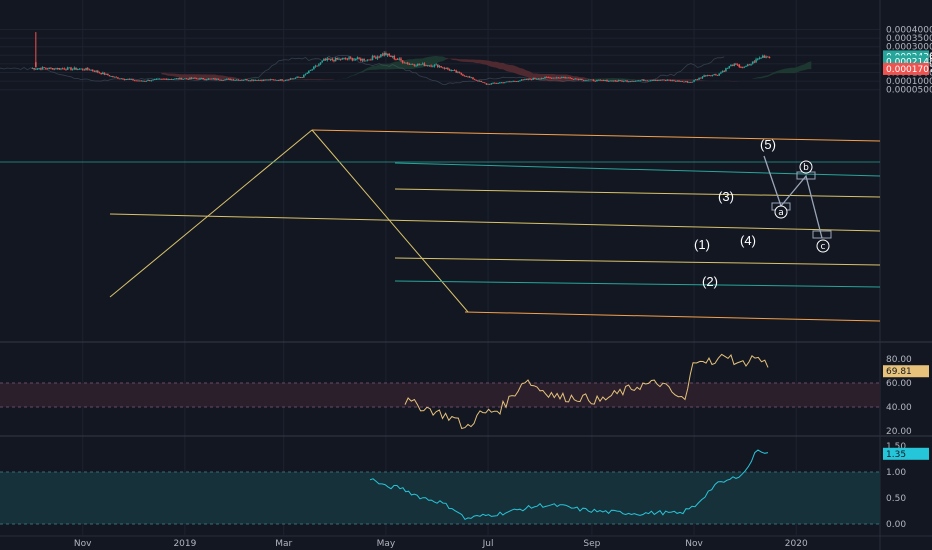 Image resolution: width=932 pixels, height=550 pixels. What do you see at coordinates (702, 244) in the screenshot?
I see `wave-label: (1)` at bounding box center [702, 244].